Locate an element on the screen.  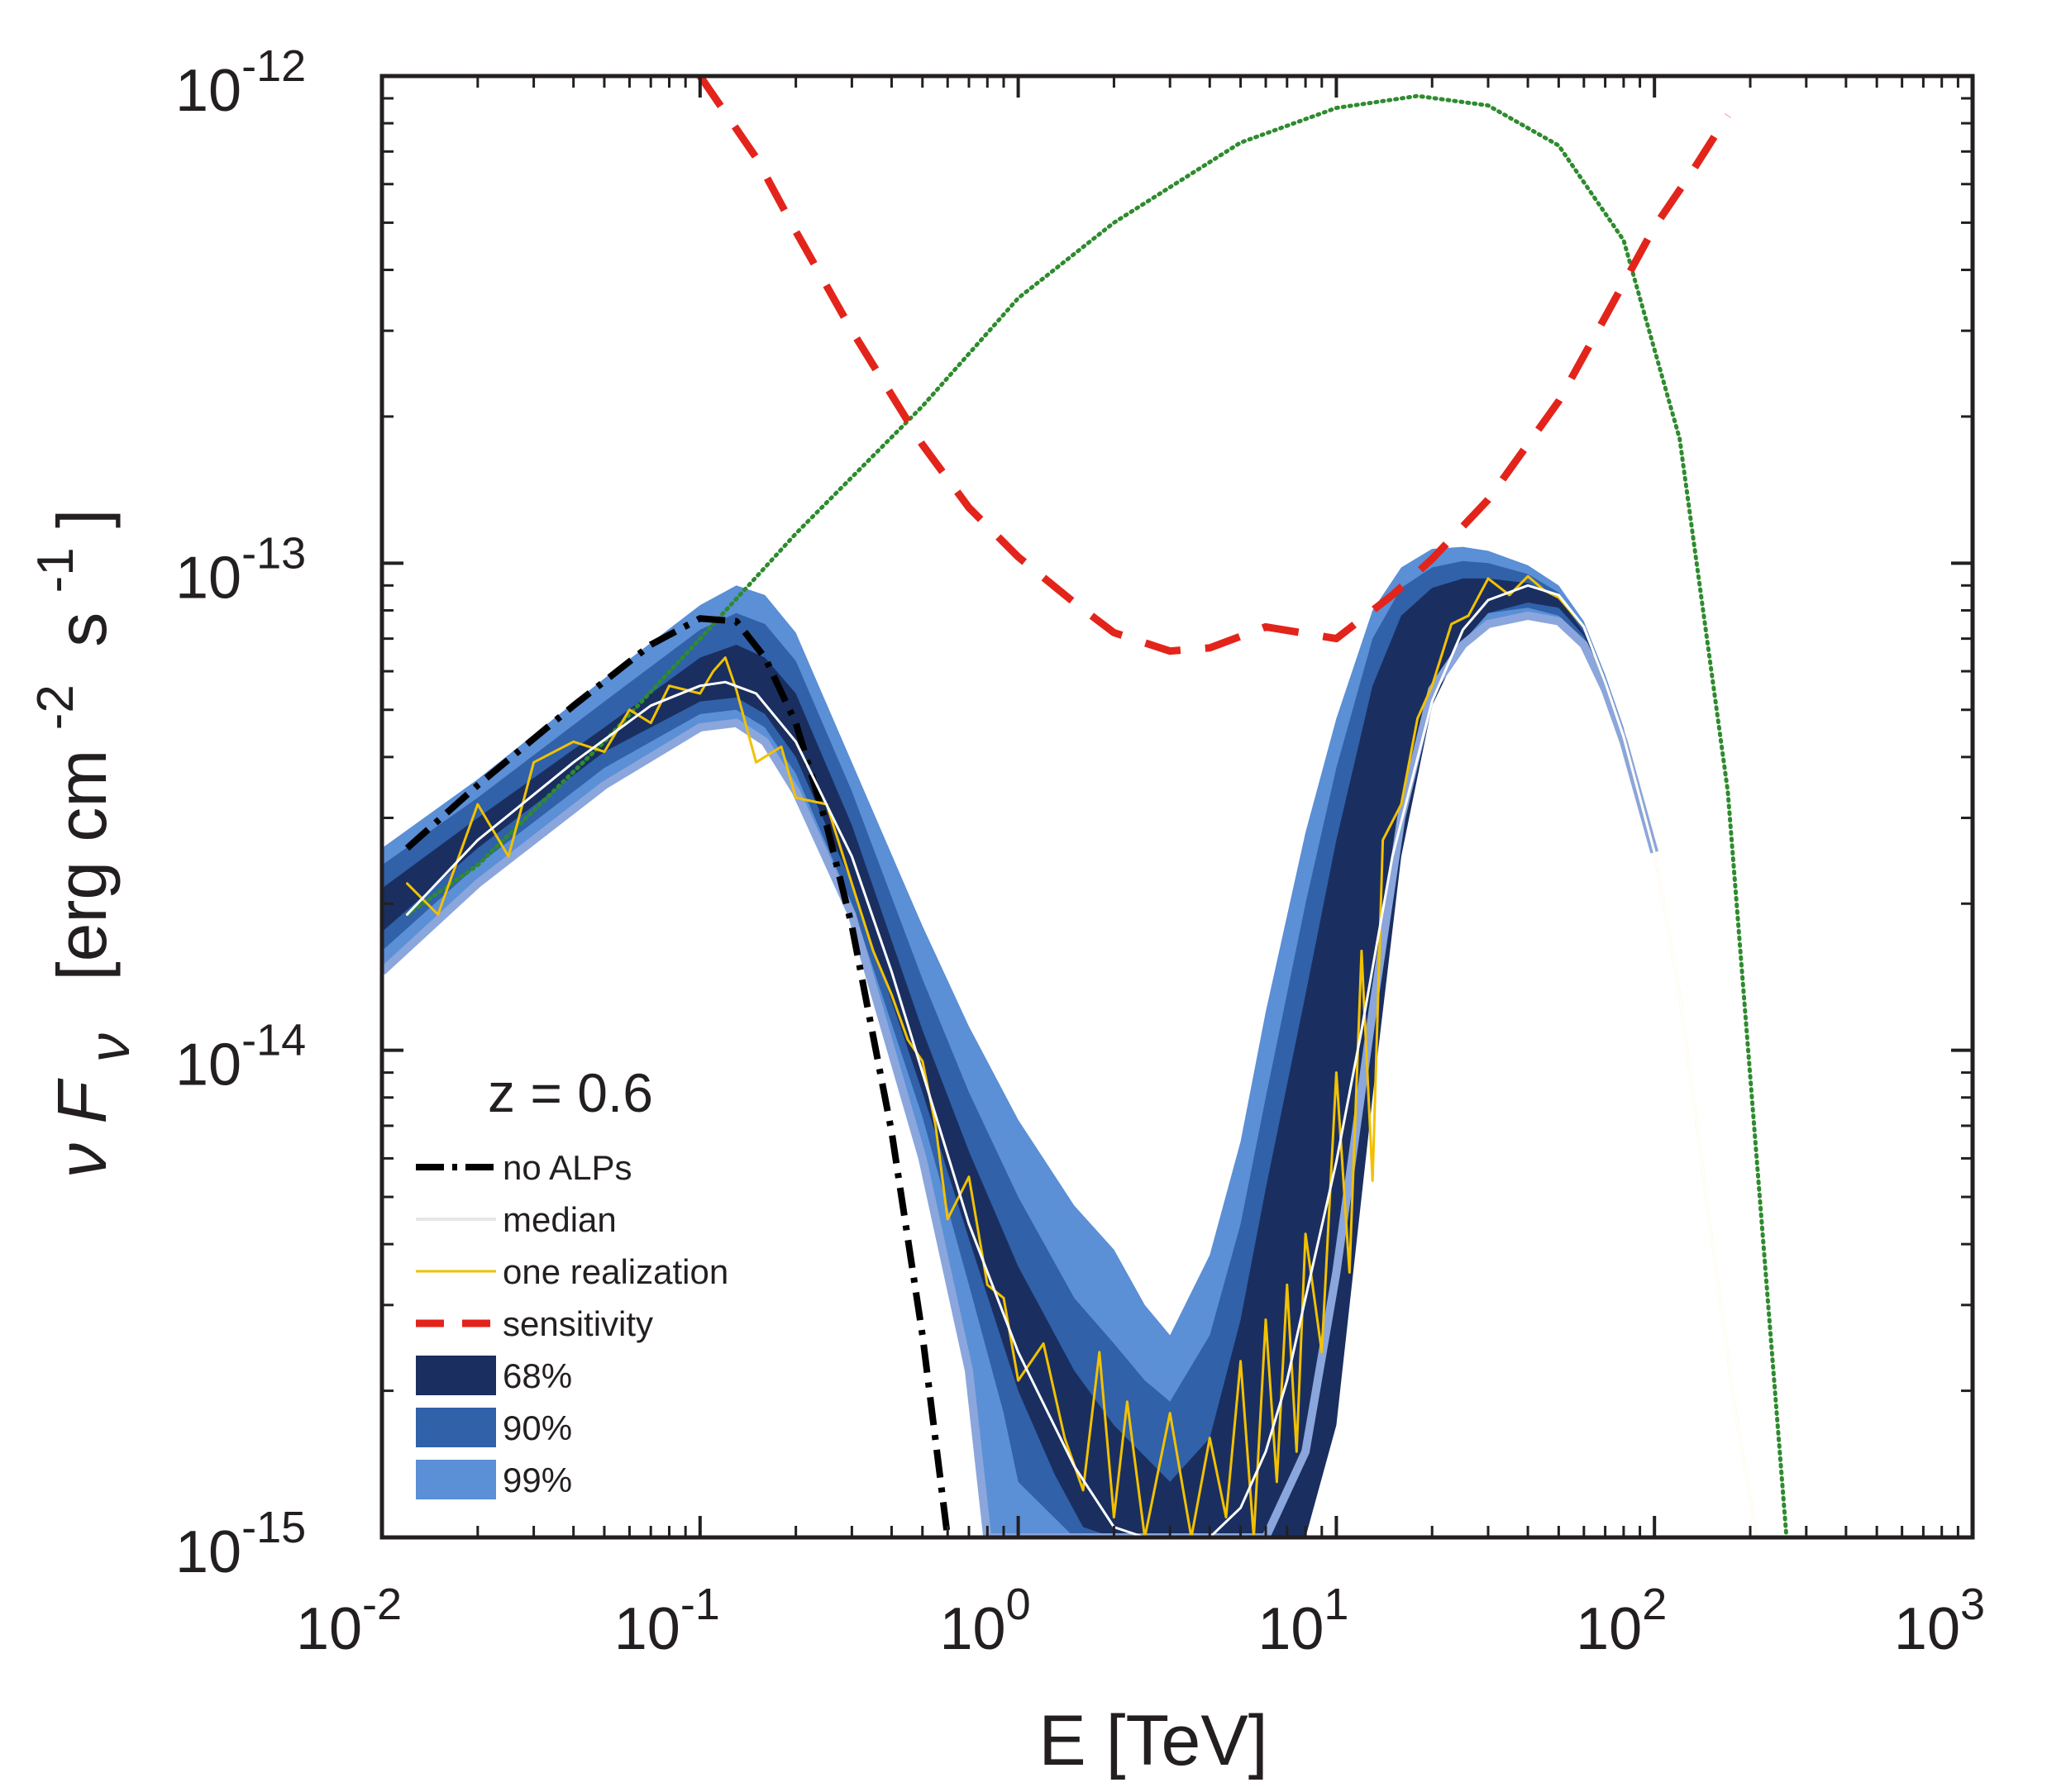
y-tick-label: 10-15 is located at coordinates (241, 1544).